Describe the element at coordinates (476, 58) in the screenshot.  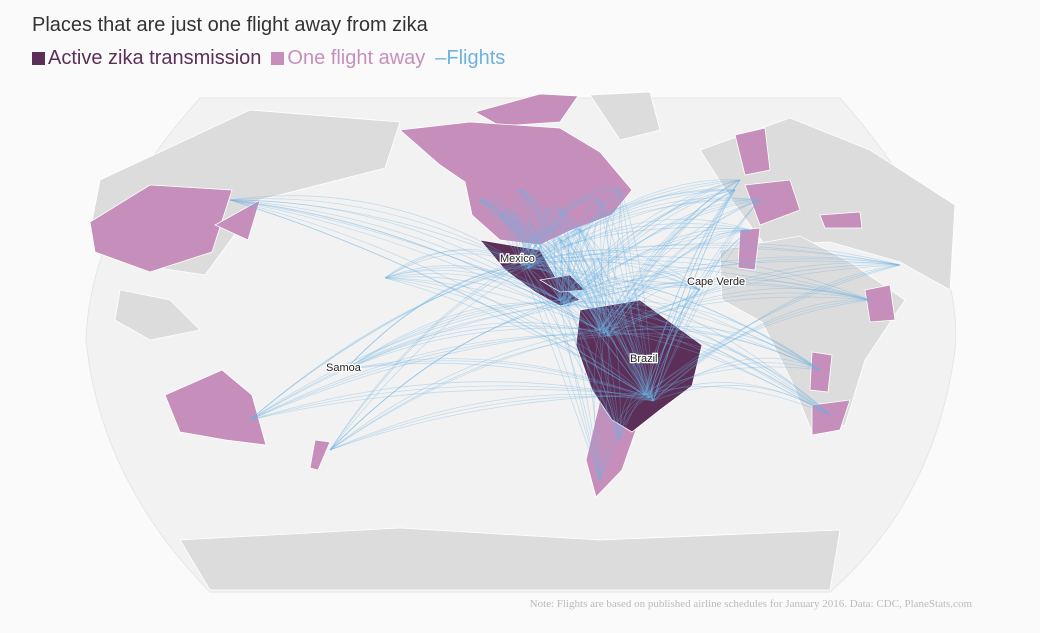
I see `legend-label: Flights` at that location.